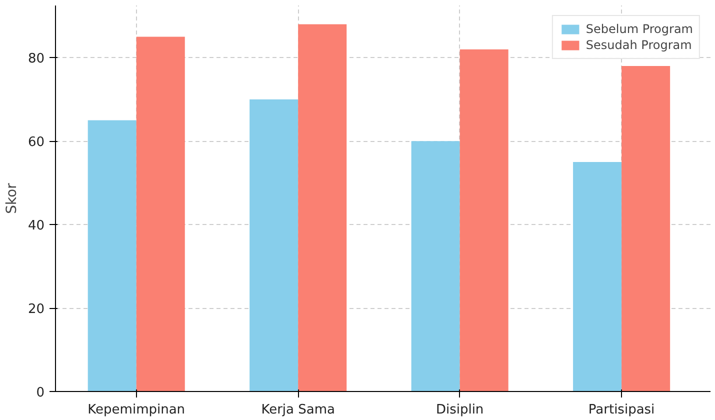  What do you see at coordinates (639, 29) in the screenshot?
I see `legend-label: Sebelum Program` at bounding box center [639, 29].